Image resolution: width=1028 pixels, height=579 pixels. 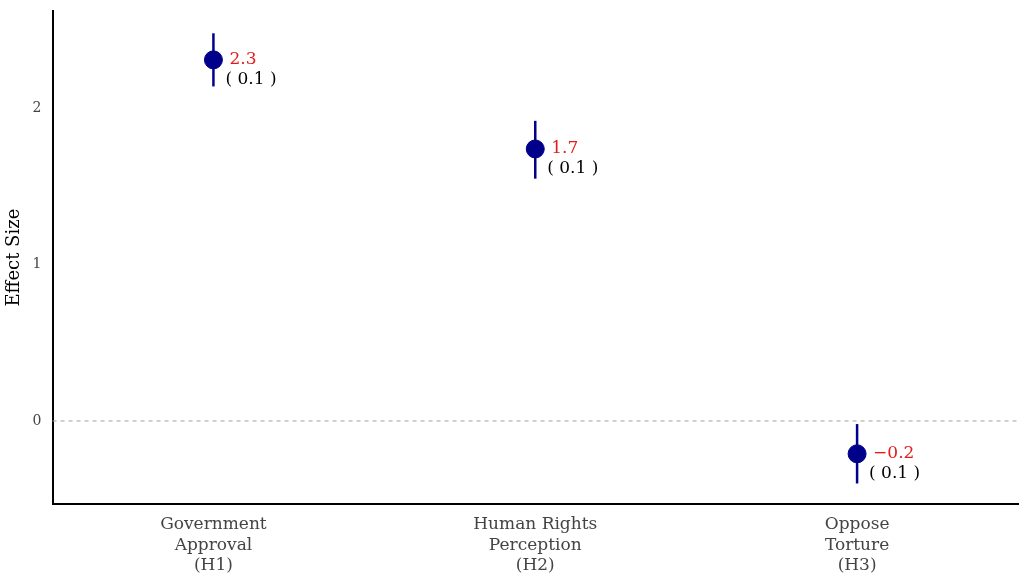 What do you see at coordinates (13, 257) in the screenshot?
I see `y-axis-title: Effect Size` at bounding box center [13, 257].